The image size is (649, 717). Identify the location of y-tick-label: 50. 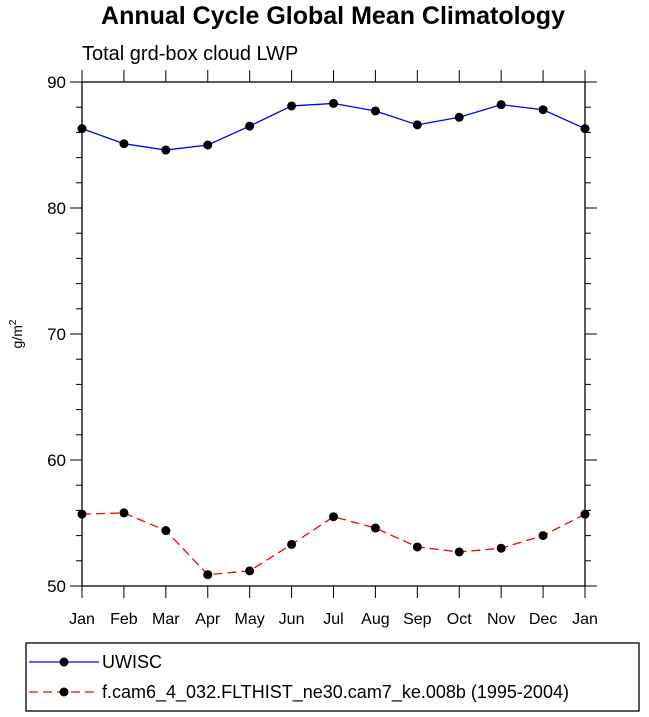
(56, 586).